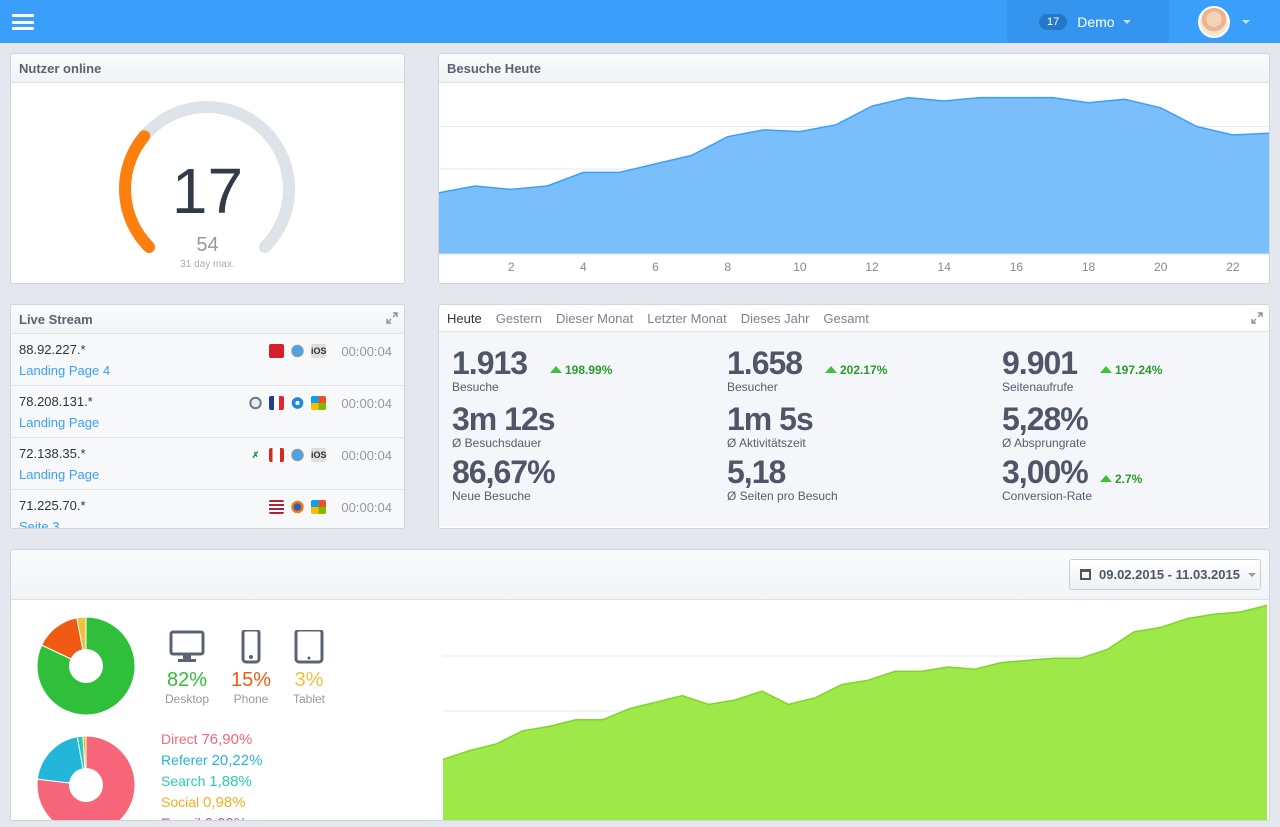  Describe the element at coordinates (1129, 479) in the screenshot. I see `stat-change-value: 2.7%` at that location.